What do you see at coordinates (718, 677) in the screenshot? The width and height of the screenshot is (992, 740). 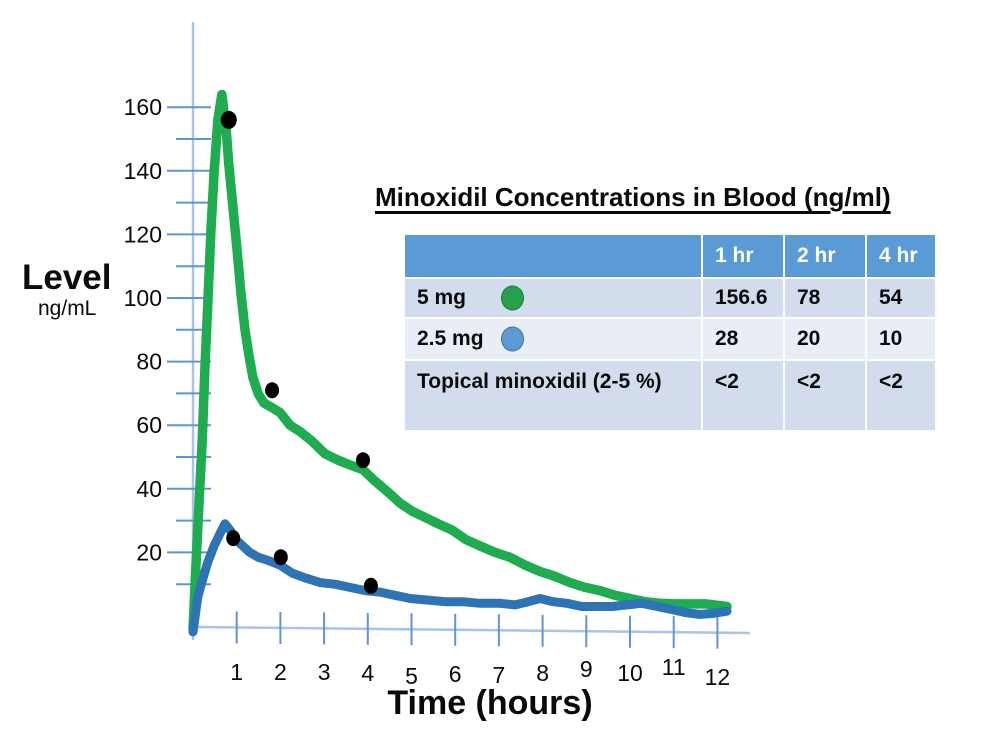 I see `svg-text: 12` at bounding box center [718, 677].